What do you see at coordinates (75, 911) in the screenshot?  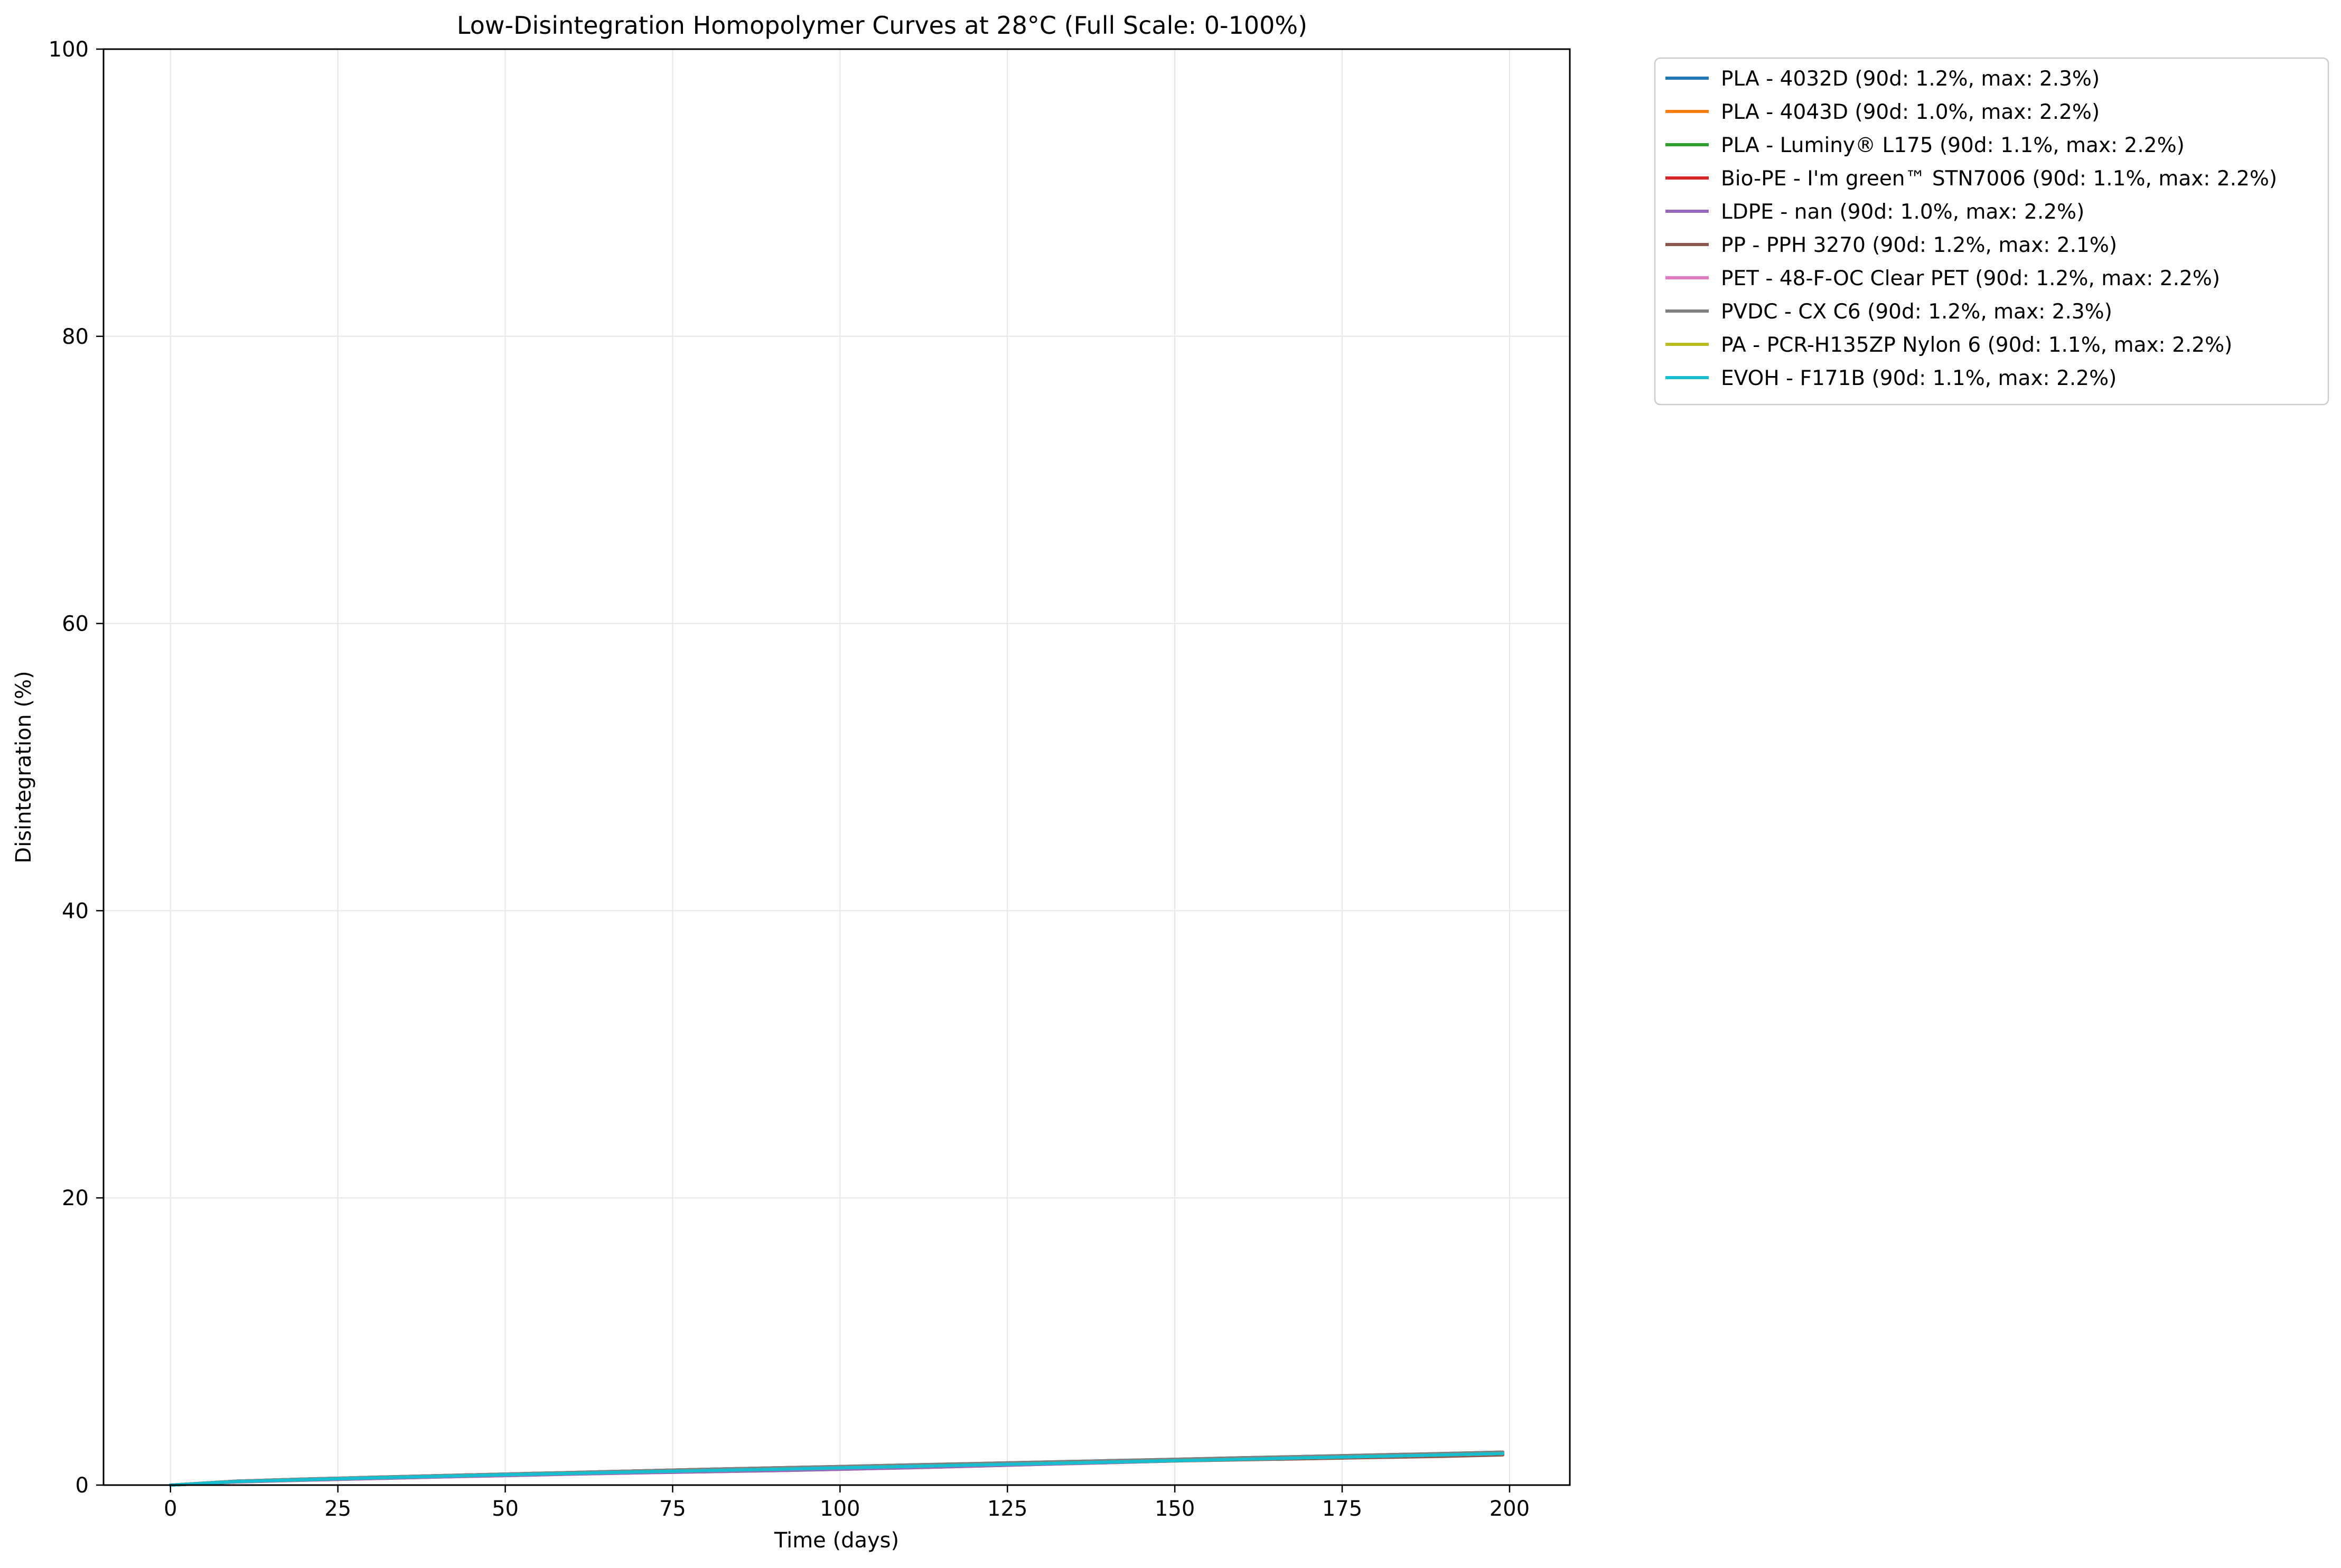 I see `y-tick-label: 40` at bounding box center [75, 911].